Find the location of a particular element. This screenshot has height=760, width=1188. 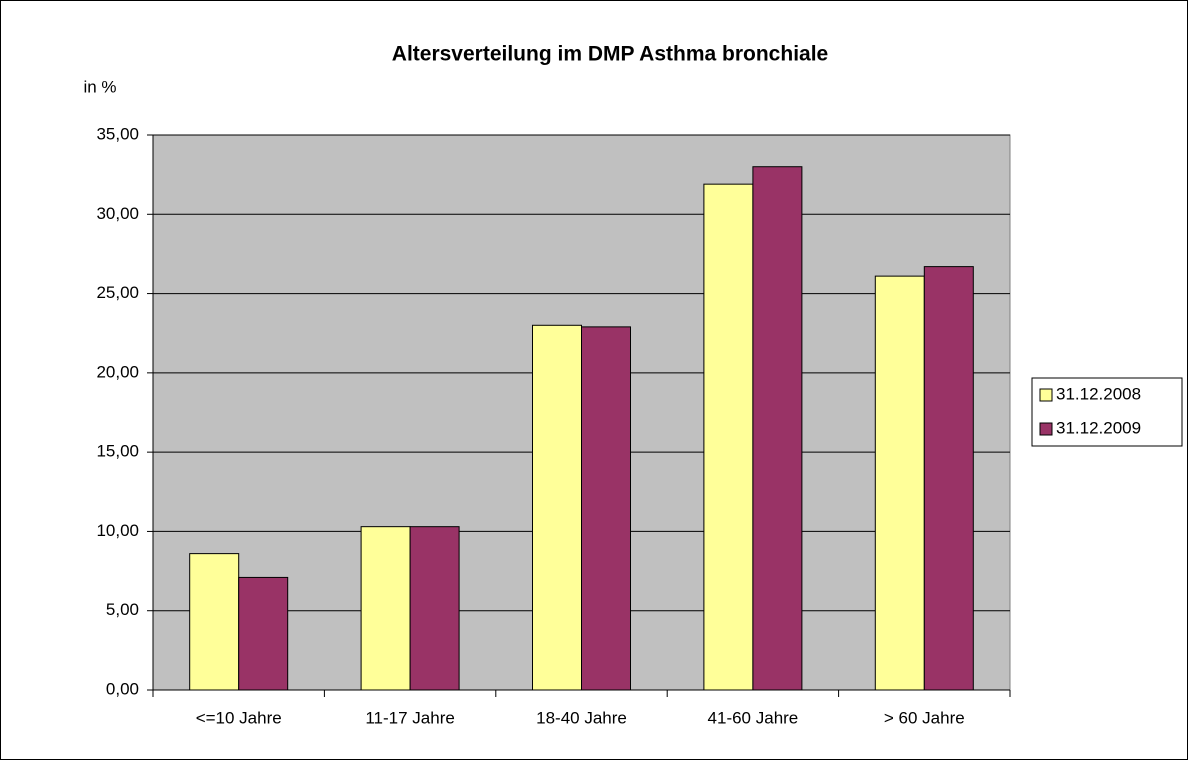

x-tick-label: 18-40 Jahre is located at coordinates (581, 717).